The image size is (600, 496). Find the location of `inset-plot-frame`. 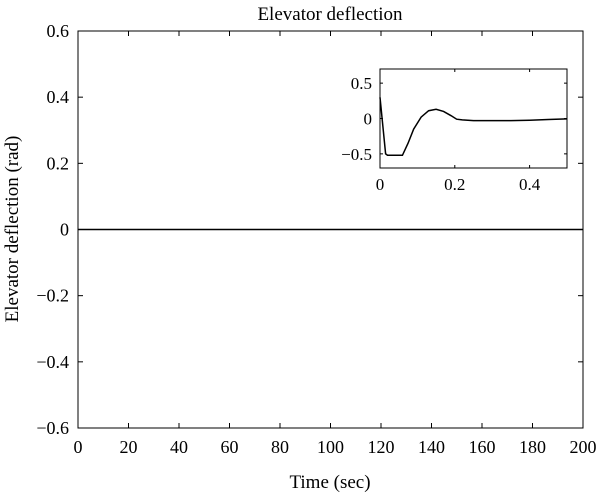

inset-plot-frame is located at coordinates (473, 118).